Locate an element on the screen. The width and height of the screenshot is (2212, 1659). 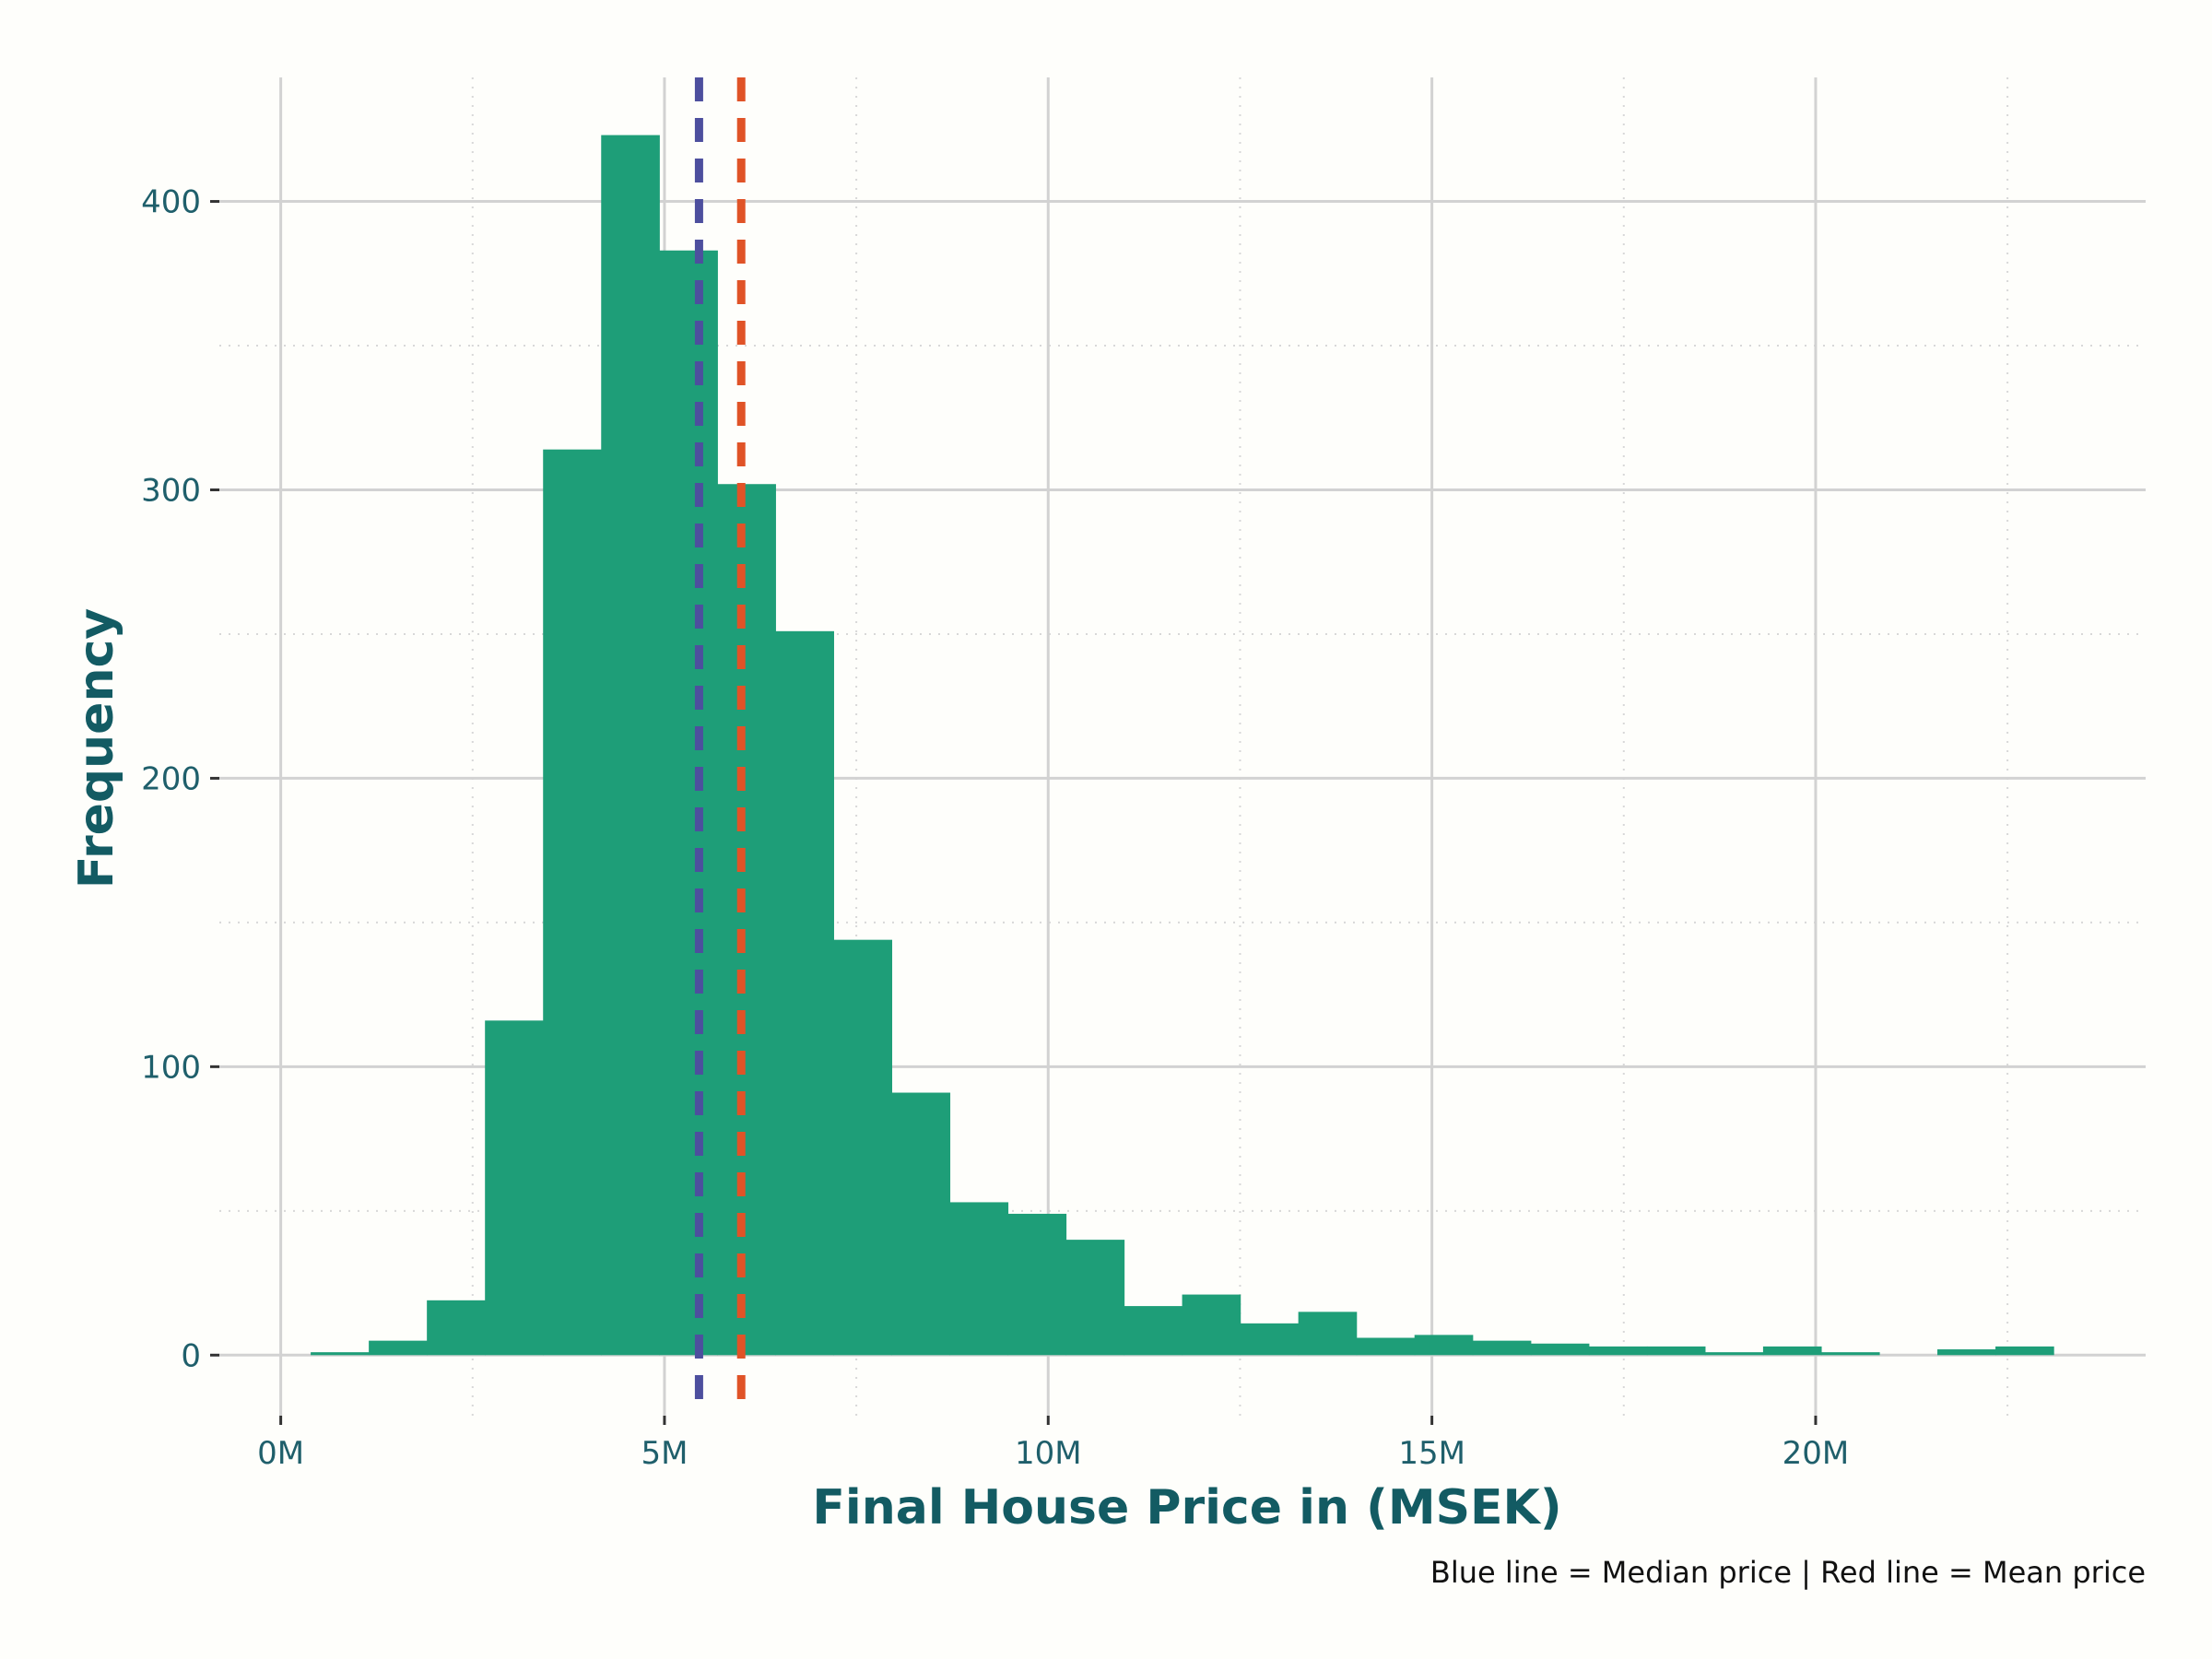
x-axis-title: Final House Price in (MSEK) is located at coordinates (1186, 1507).